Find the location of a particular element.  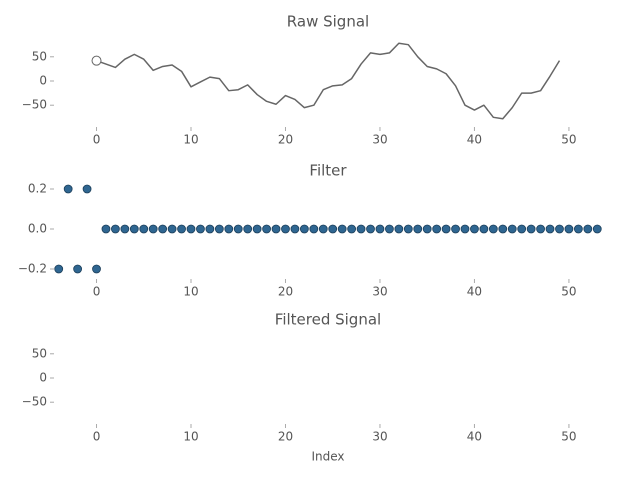

chart-title: Raw Signal is located at coordinates (328, 22).